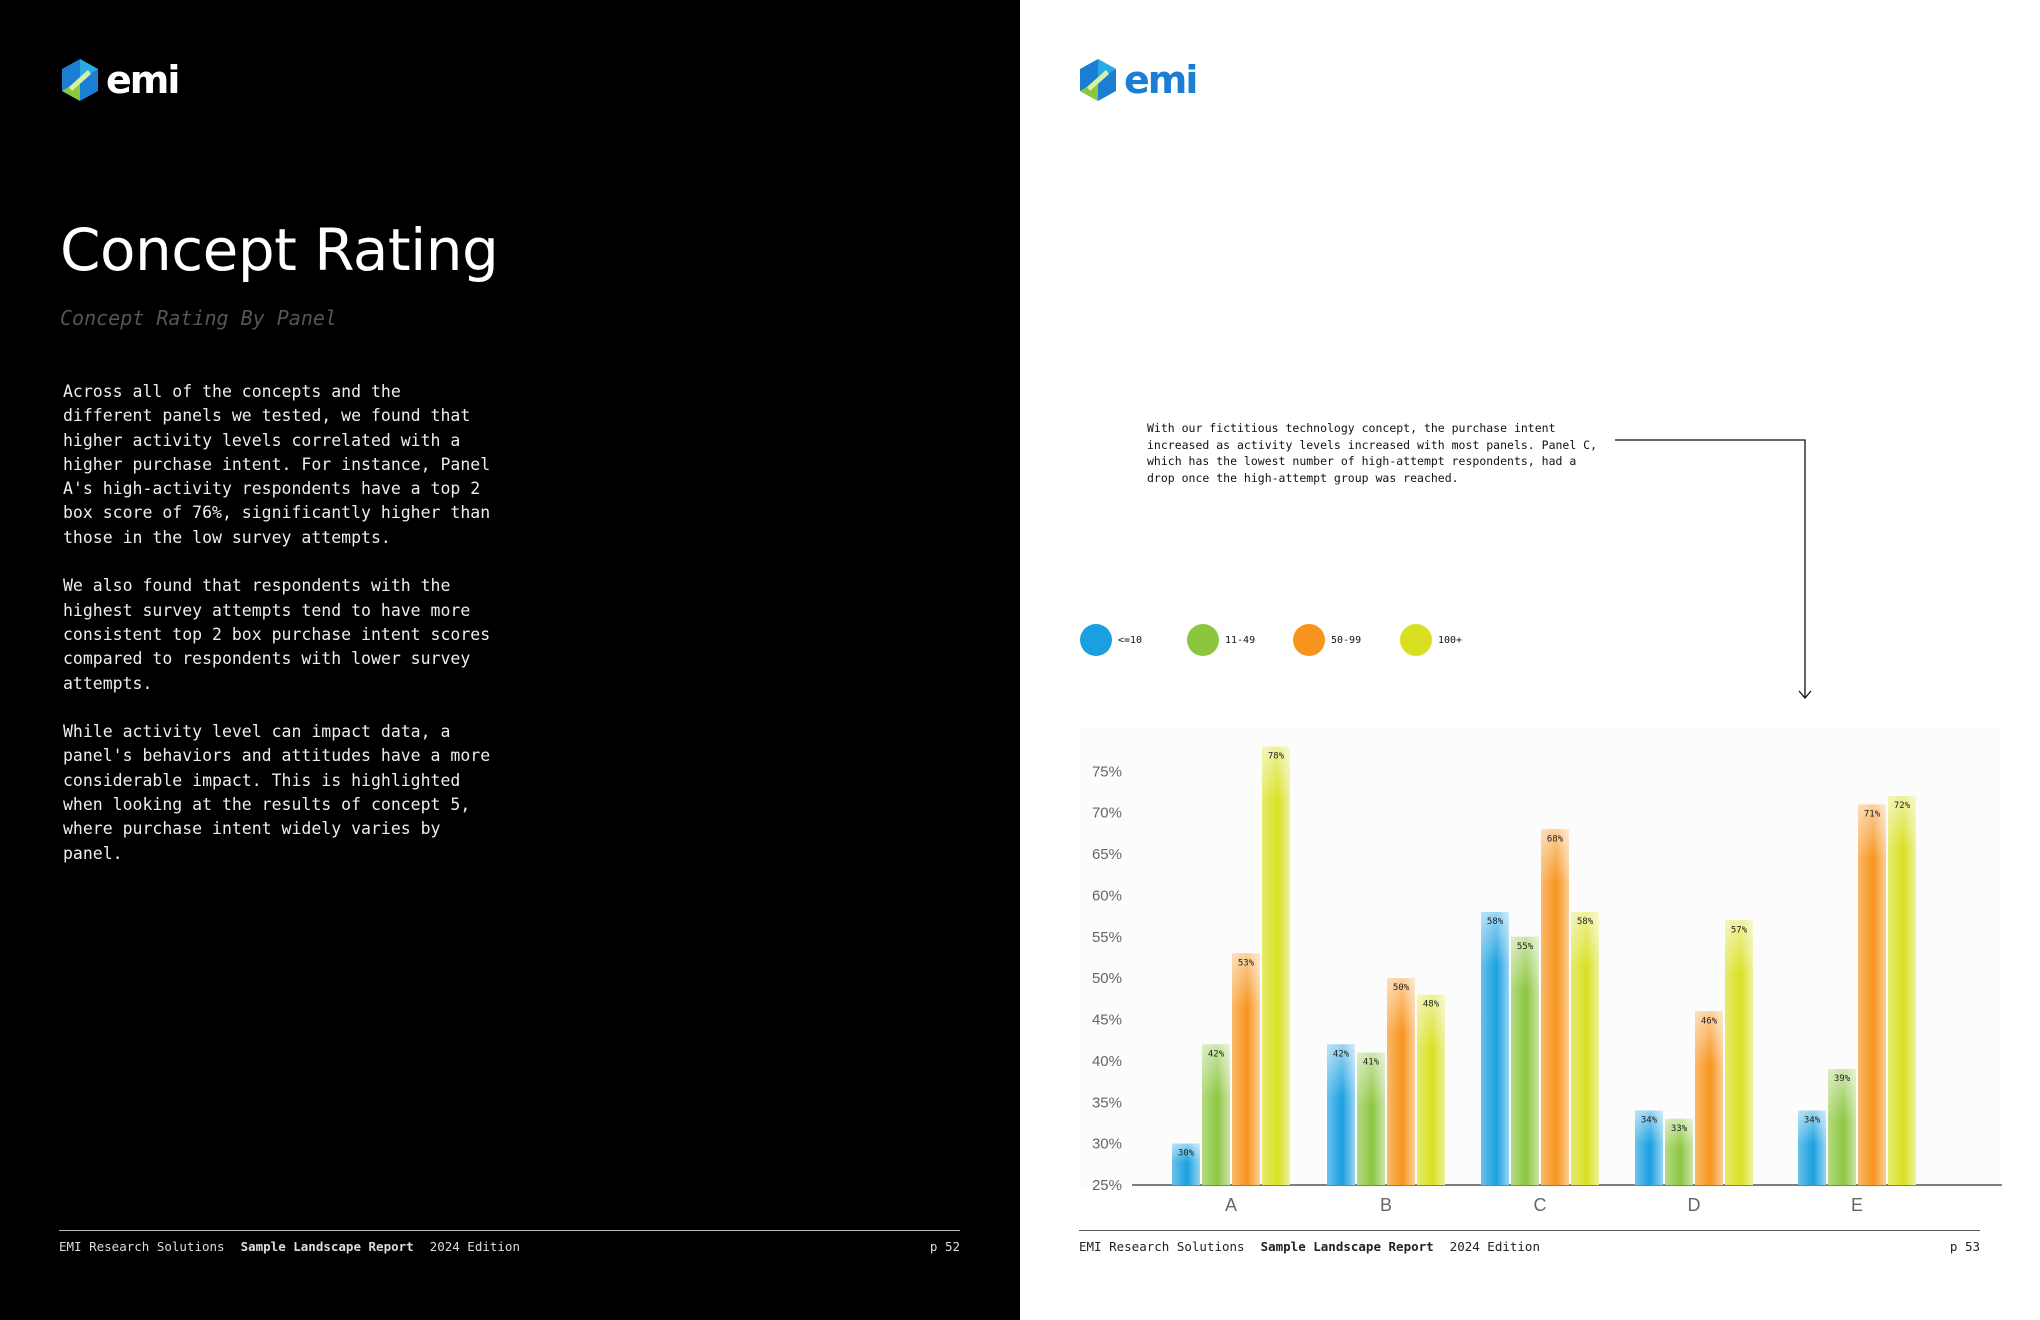 This screenshot has width=2040, height=1320. I want to click on data-label: 39%, so click(1842, 1079).